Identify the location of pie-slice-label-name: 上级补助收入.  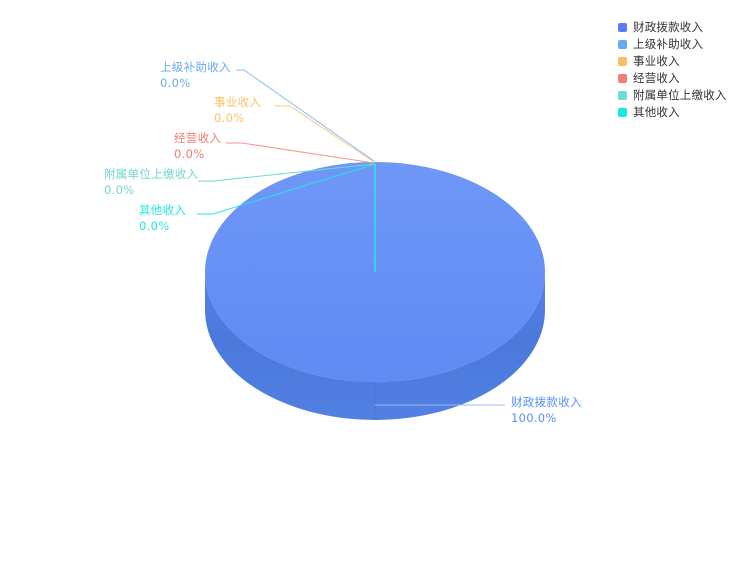
(195, 67).